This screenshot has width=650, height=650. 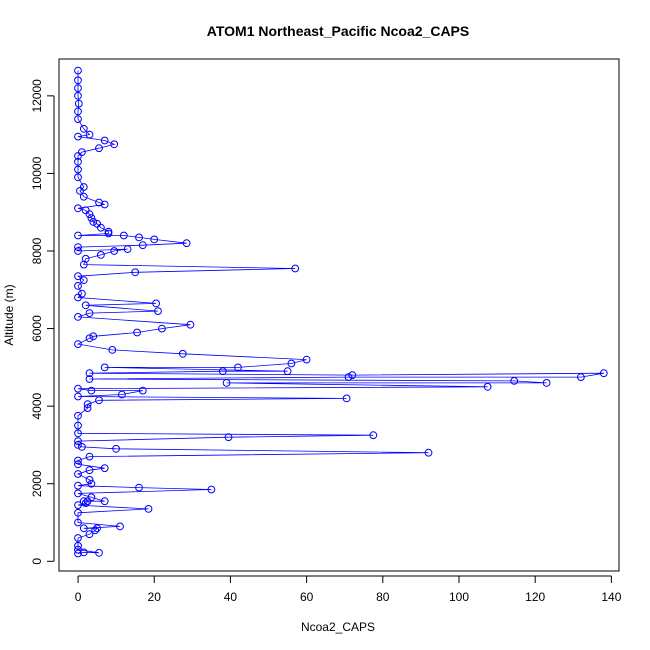 I want to click on x-tick-label: 60, so click(x=307, y=597).